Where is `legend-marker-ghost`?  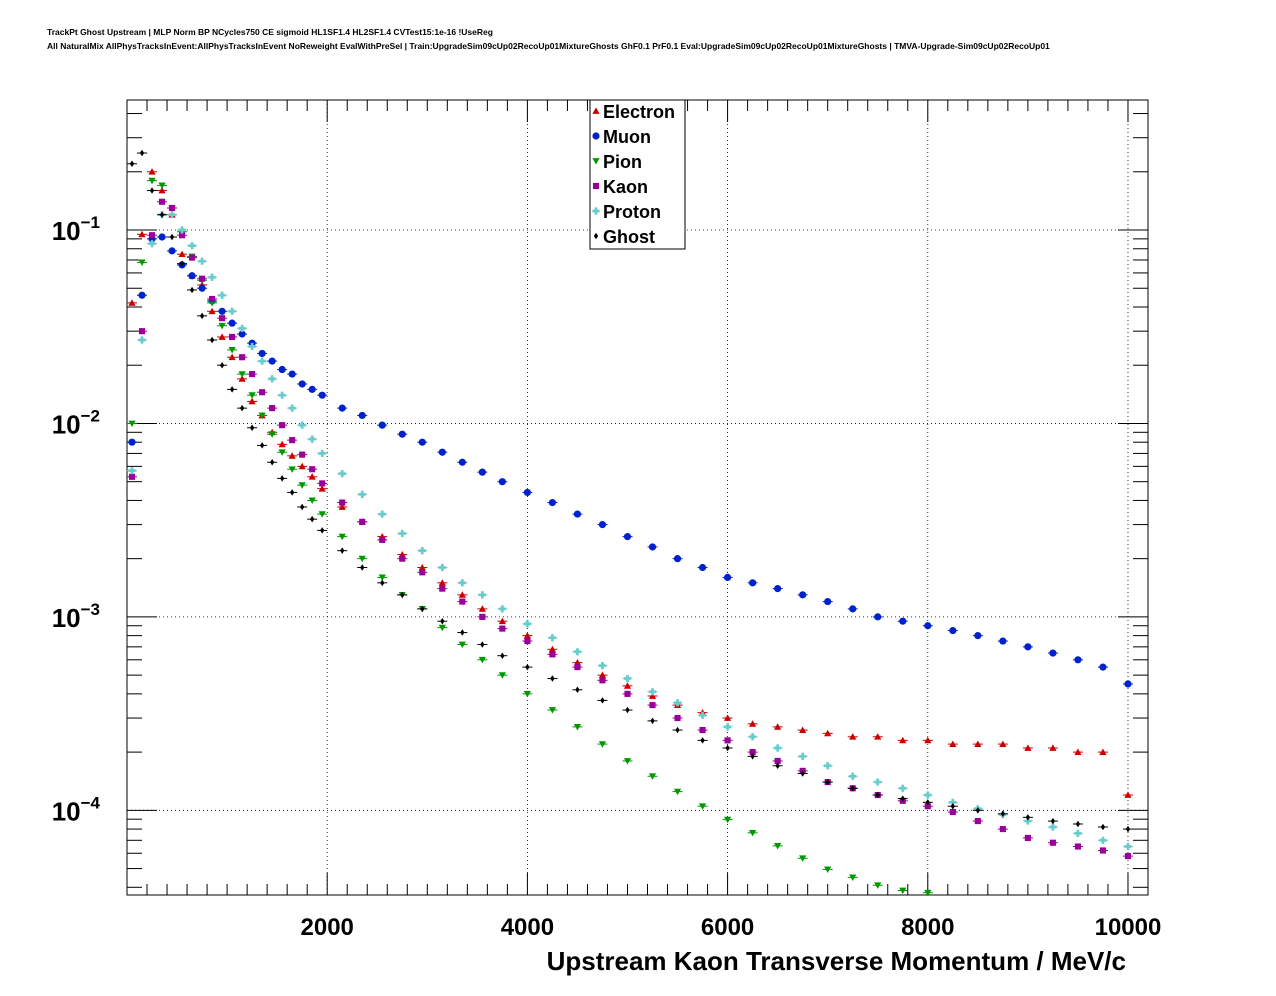 legend-marker-ghost is located at coordinates (596, 236).